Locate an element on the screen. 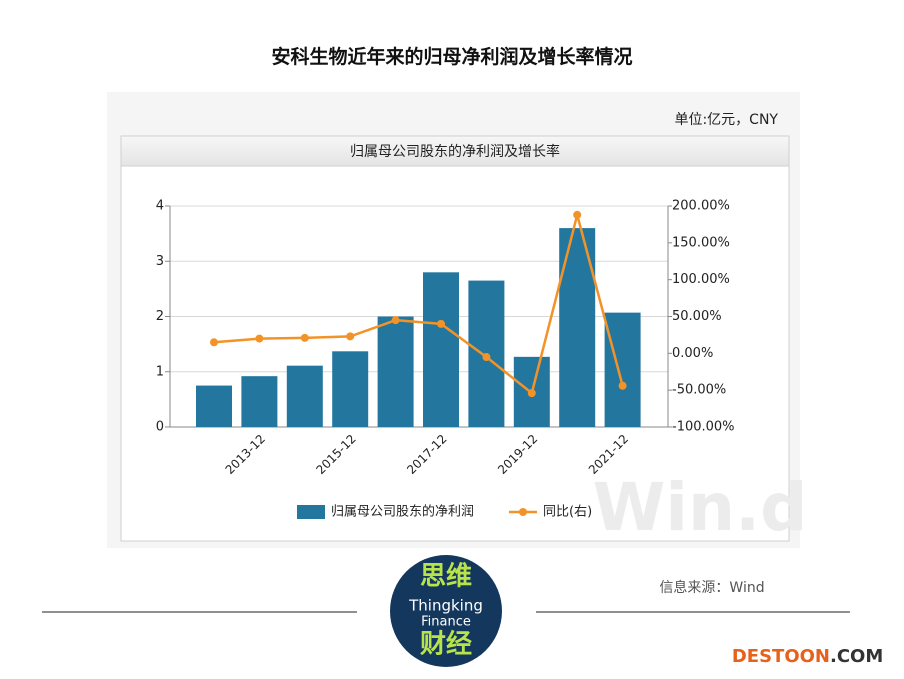 The height and width of the screenshot is (679, 904). logo-text: Thingking is located at coordinates (445, 606).